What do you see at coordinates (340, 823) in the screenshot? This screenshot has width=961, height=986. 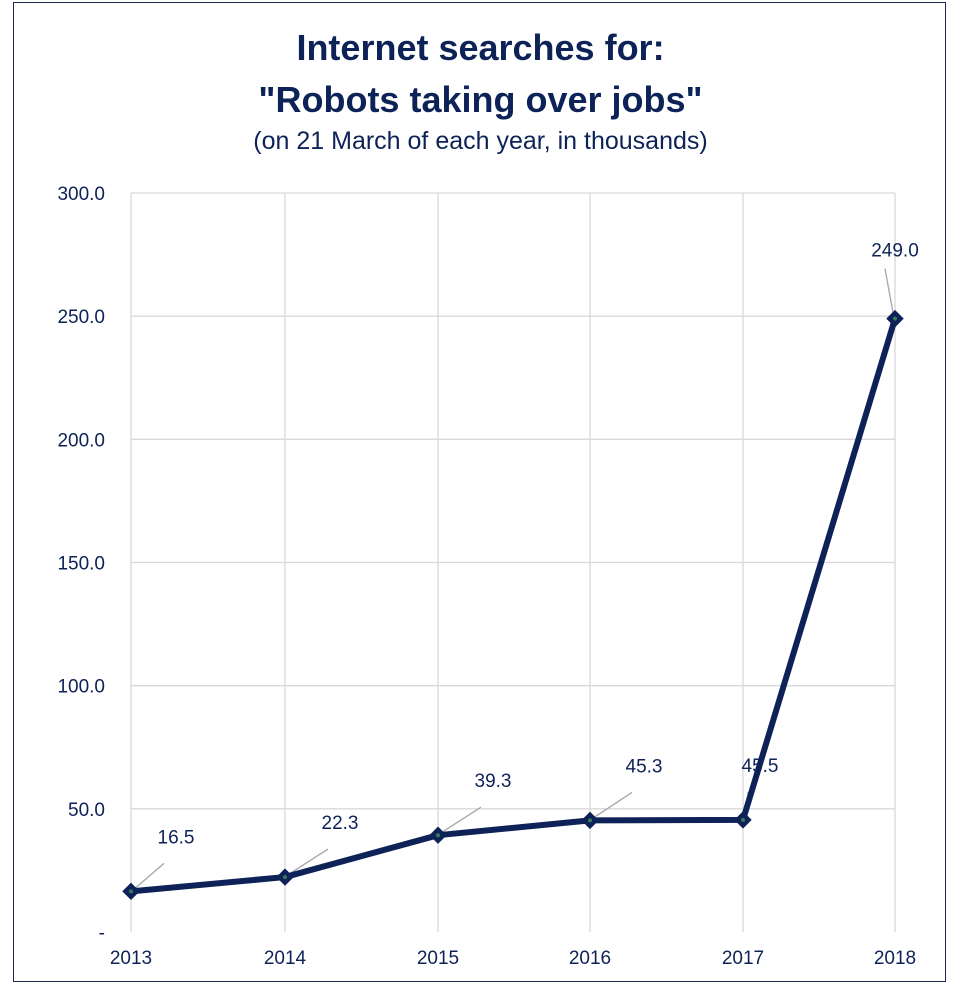 I see `data-label: 22.3` at bounding box center [340, 823].